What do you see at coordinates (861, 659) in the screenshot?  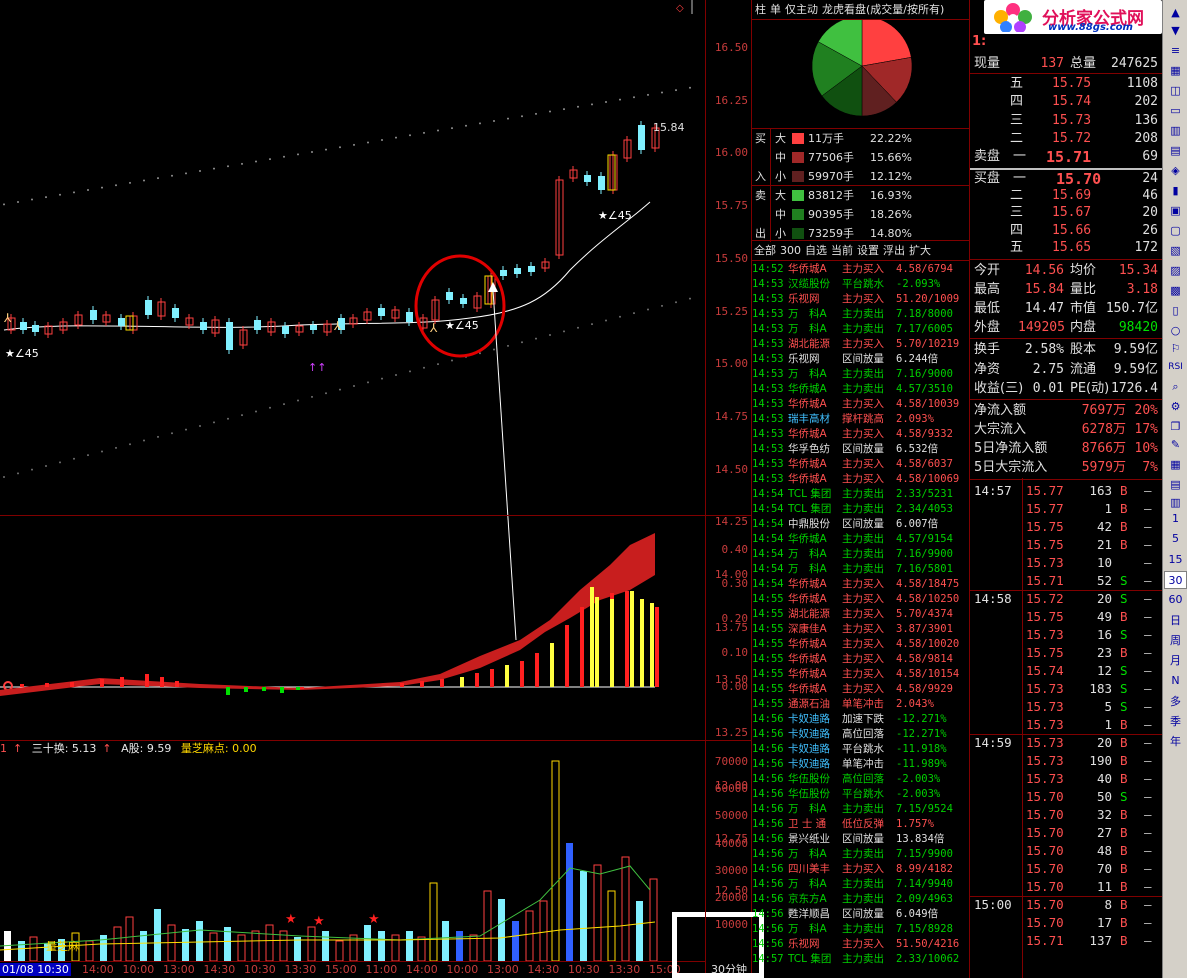 I see `alert-row: 14:55 华侨城A 主力买入 4.58/9814` at bounding box center [861, 659].